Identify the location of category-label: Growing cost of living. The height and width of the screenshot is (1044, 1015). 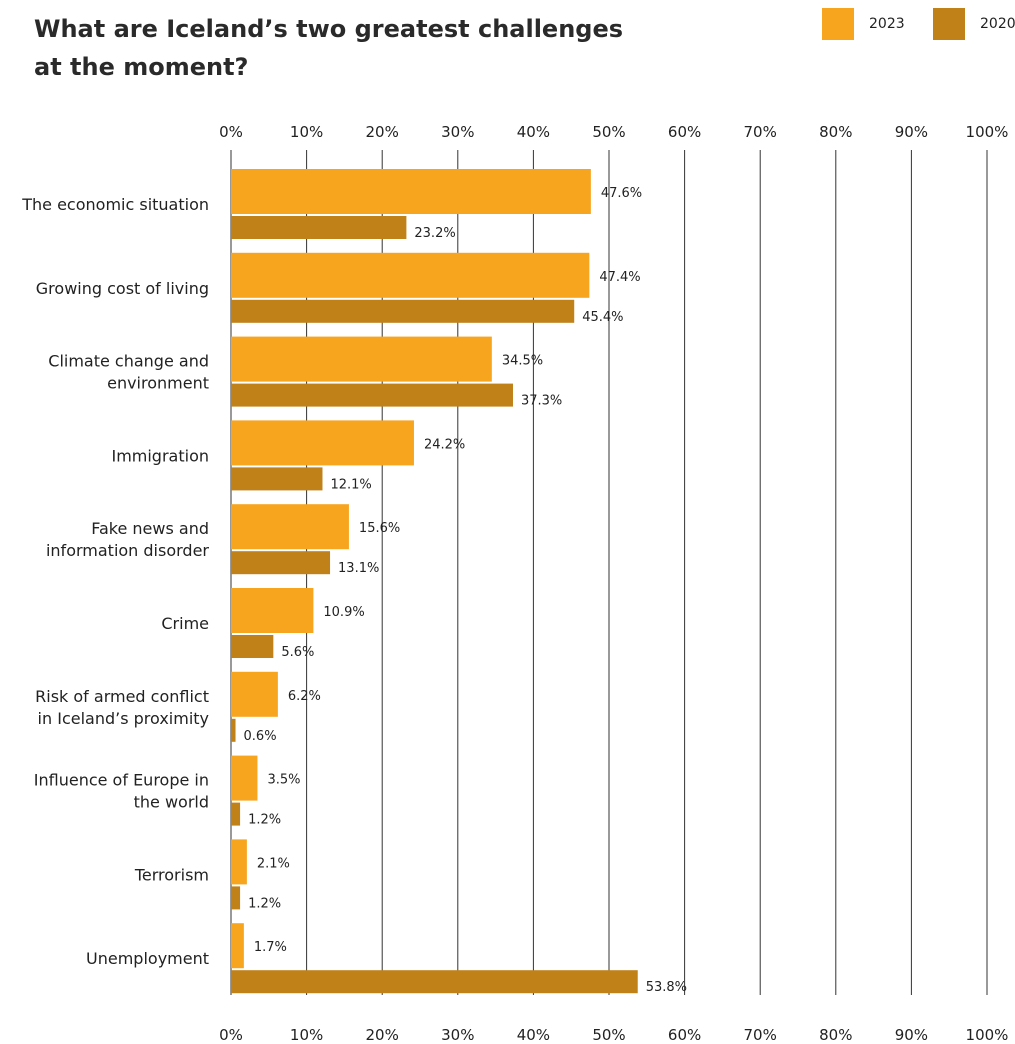
(122, 288).